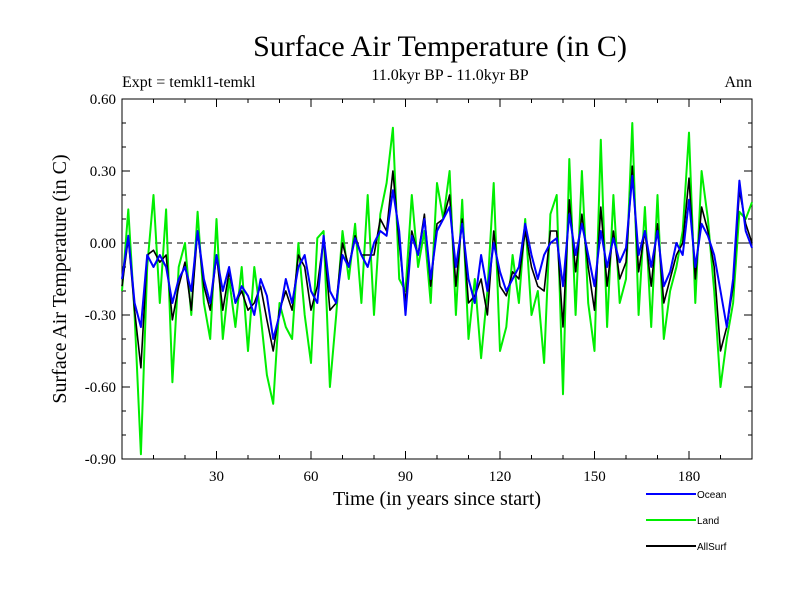 This screenshot has width=800, height=600. What do you see at coordinates (500, 477) in the screenshot?
I see `x-tick-label: 120` at bounding box center [500, 477].